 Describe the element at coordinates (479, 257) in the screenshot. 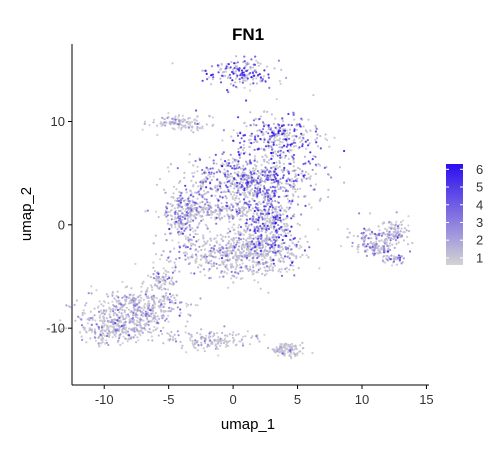

I see `legend-tick-label: 1` at that location.